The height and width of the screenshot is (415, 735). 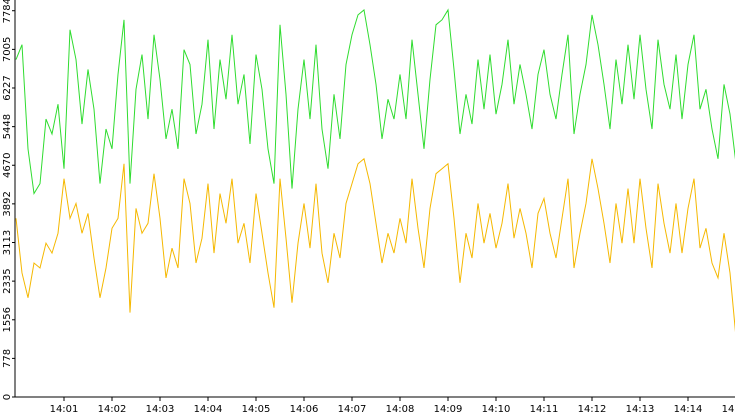 I want to click on y-tick-label: 2335, so click(x=7, y=280).